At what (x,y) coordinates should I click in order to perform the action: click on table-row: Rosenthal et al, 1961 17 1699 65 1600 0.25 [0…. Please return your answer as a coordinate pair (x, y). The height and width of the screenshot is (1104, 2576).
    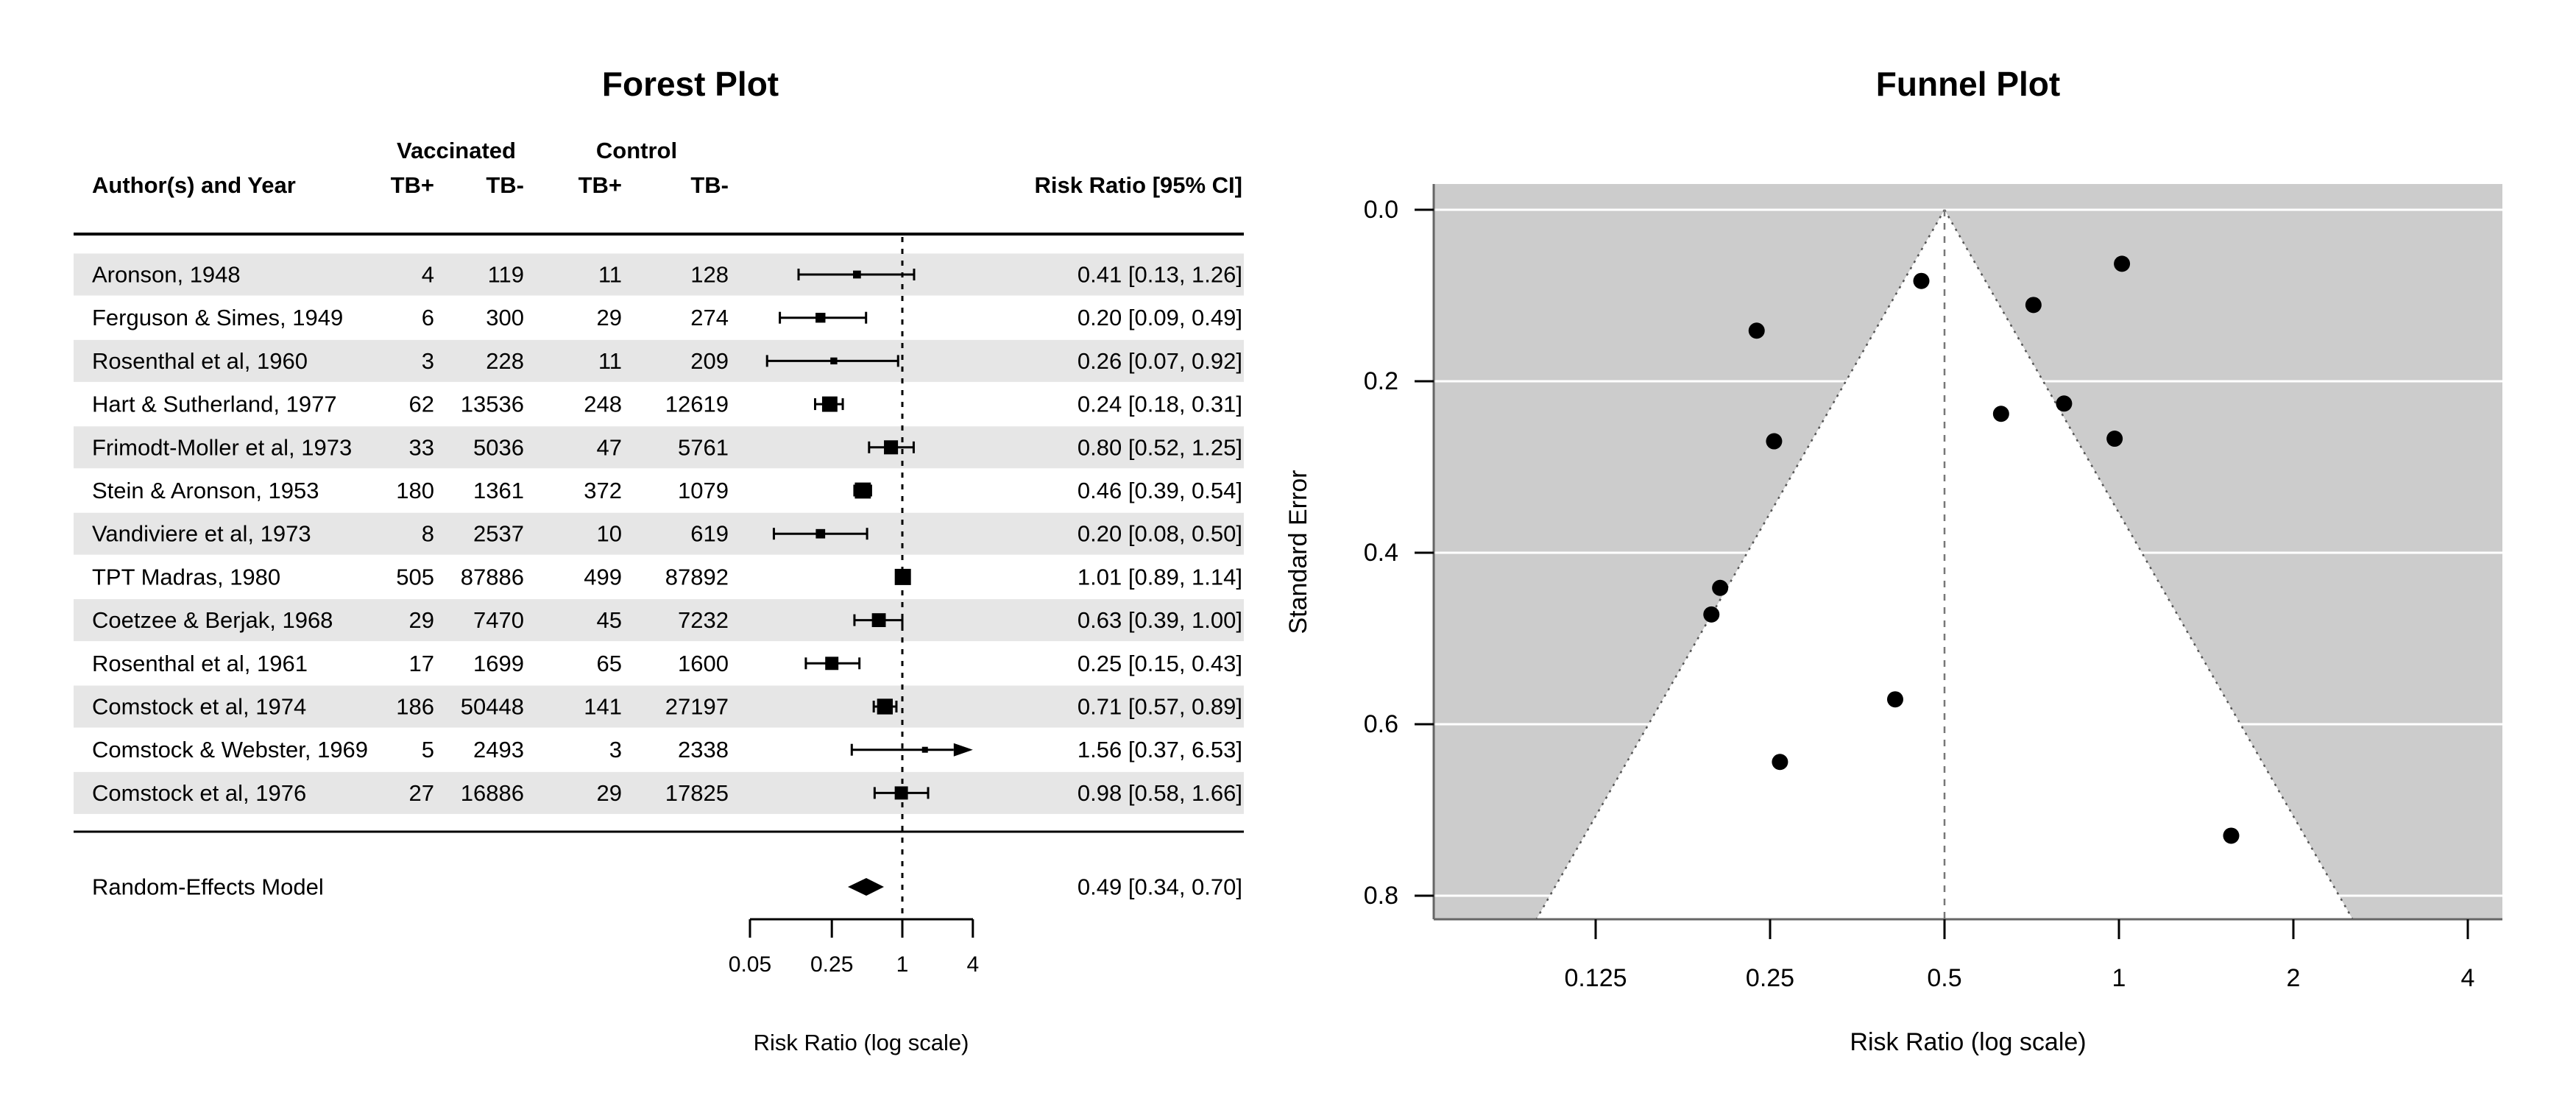
    Looking at the image, I should click on (667, 663).